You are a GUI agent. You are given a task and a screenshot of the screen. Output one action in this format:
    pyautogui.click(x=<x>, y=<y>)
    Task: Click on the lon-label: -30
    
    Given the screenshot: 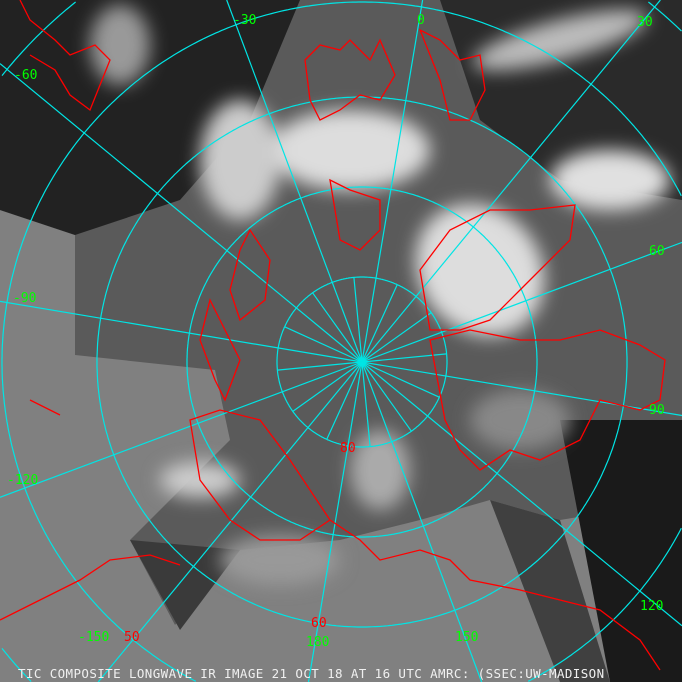 What is the action you would take?
    pyautogui.click(x=244, y=20)
    